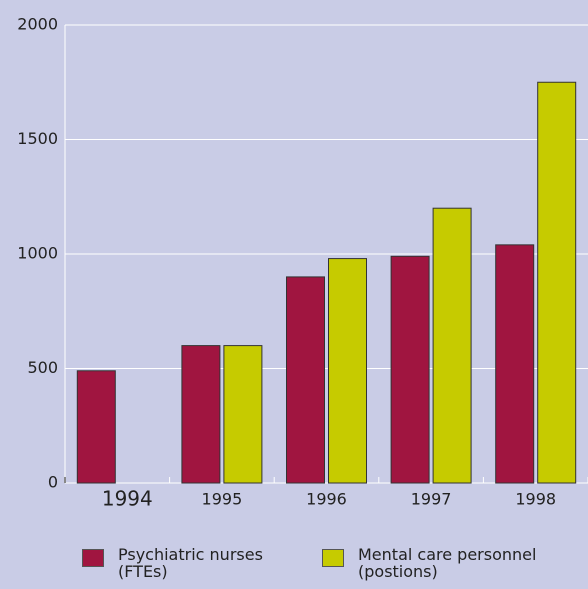 This screenshot has height=589, width=588. What do you see at coordinates (326, 499) in the screenshot?
I see `x-tick-label: 1996` at bounding box center [326, 499].